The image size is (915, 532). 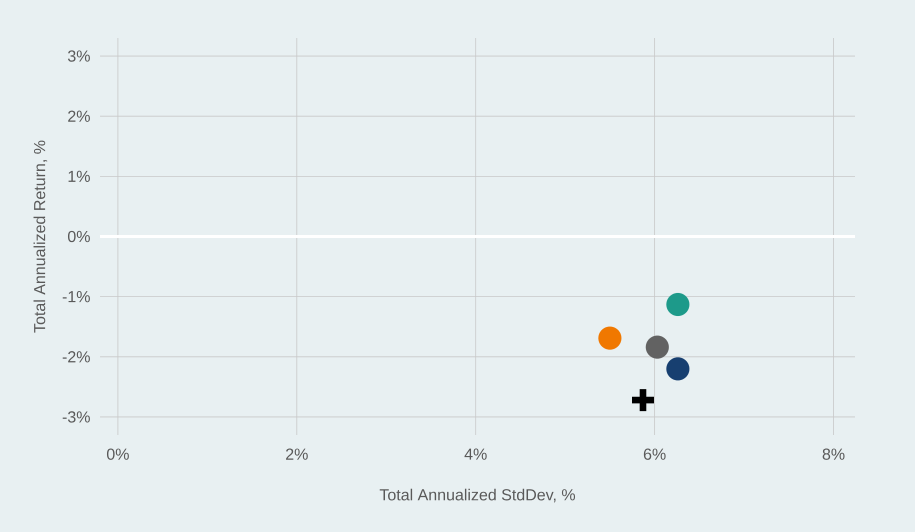 What do you see at coordinates (655, 454) in the screenshot?
I see `x-tick-label: 6%` at bounding box center [655, 454].